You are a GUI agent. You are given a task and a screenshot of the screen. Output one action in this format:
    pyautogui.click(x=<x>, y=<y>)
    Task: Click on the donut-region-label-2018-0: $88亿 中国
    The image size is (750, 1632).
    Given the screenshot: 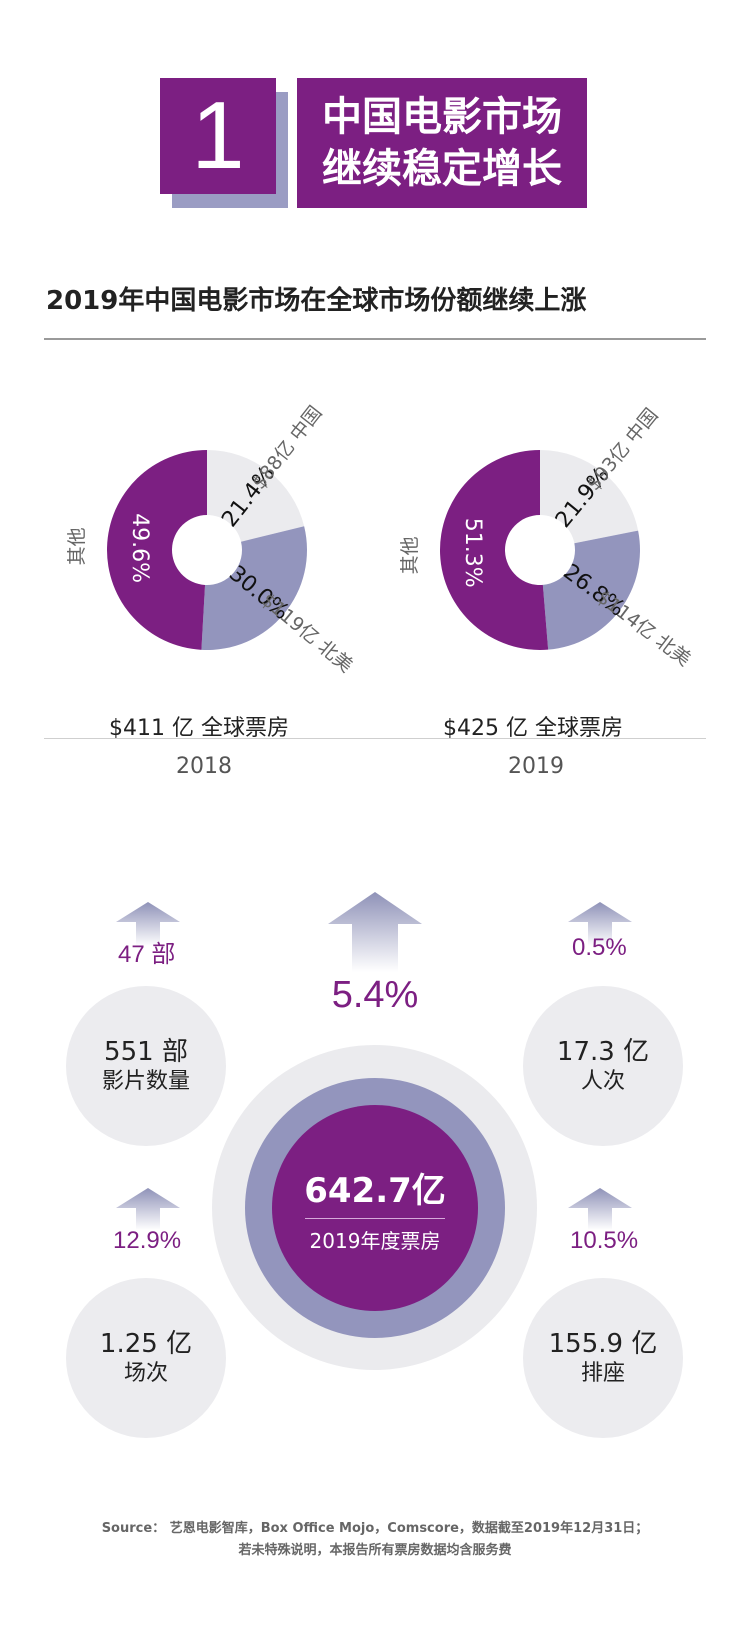 What is the action you would take?
    pyautogui.click(x=287, y=448)
    